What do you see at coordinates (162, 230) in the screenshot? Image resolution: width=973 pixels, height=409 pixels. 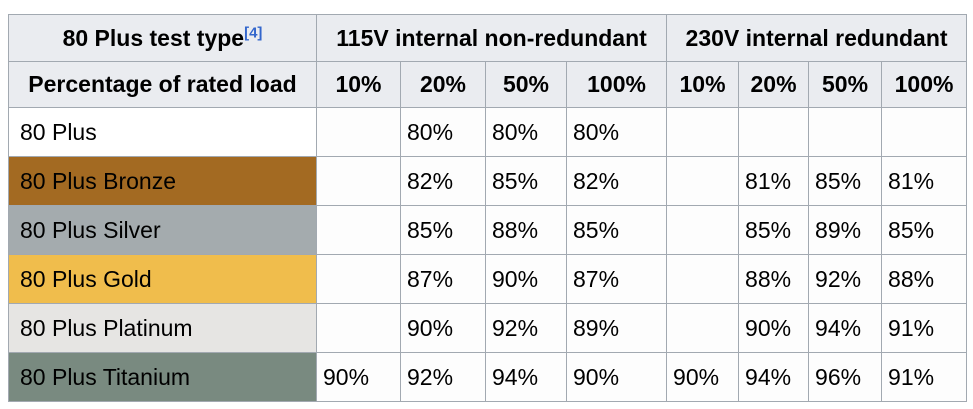 I see `row-label-cell: 80 Plus Silver` at bounding box center [162, 230].